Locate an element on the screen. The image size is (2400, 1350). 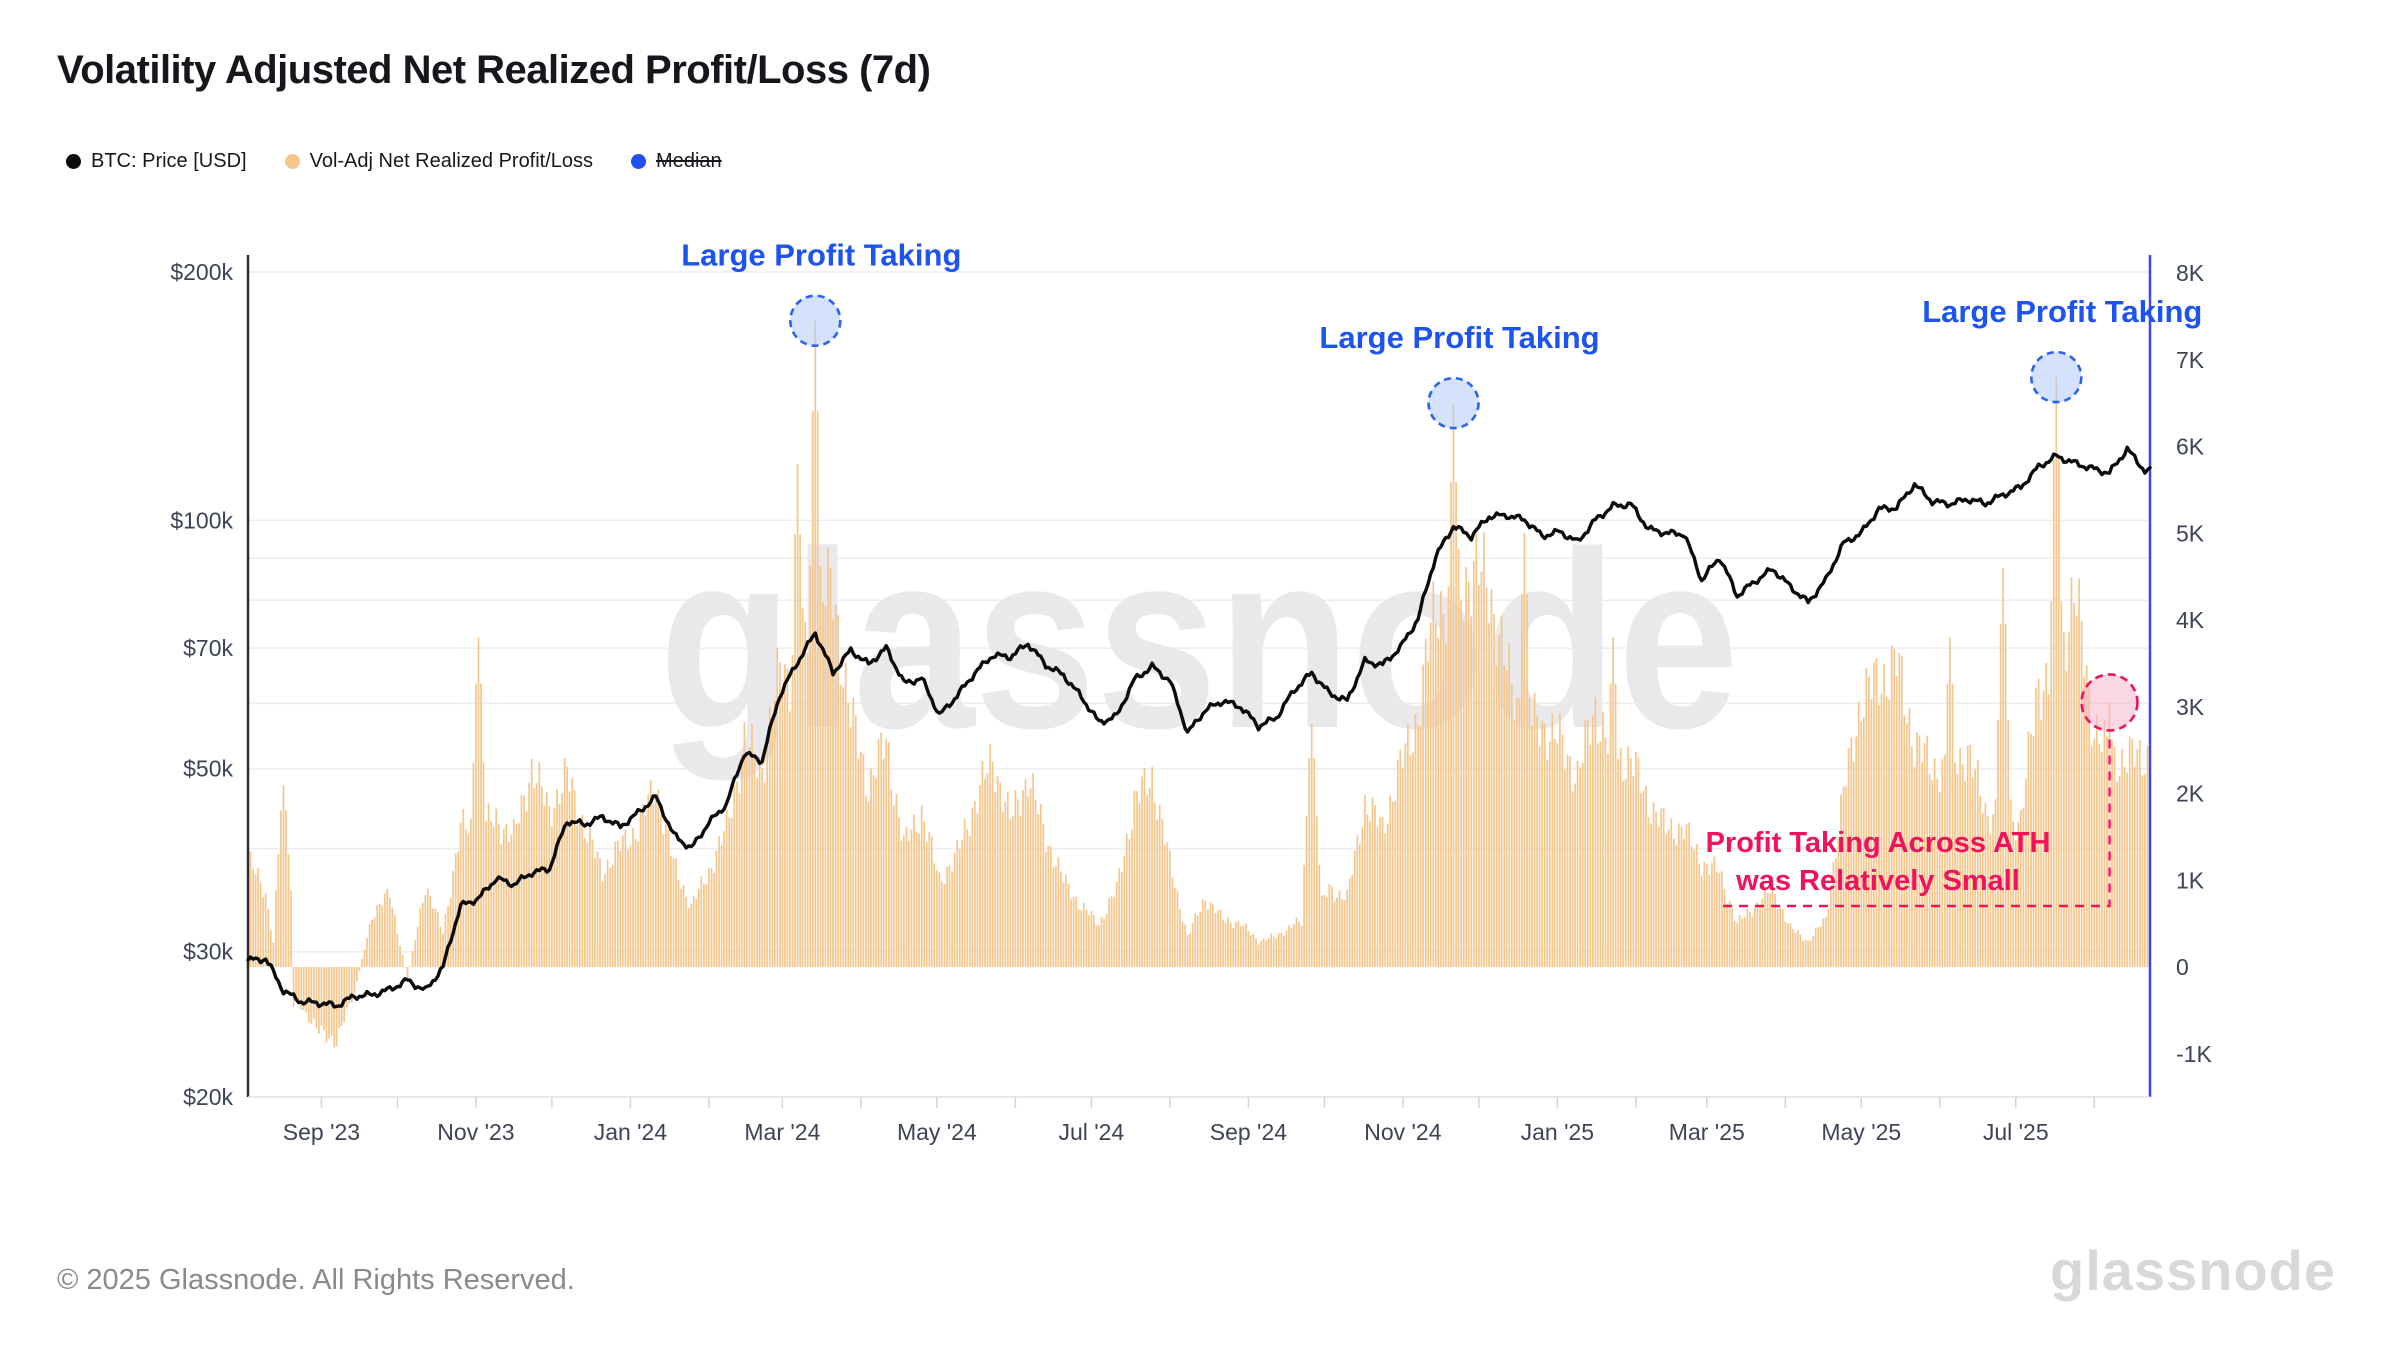
y-left-tick-label: $50k is located at coordinates (208, 769).